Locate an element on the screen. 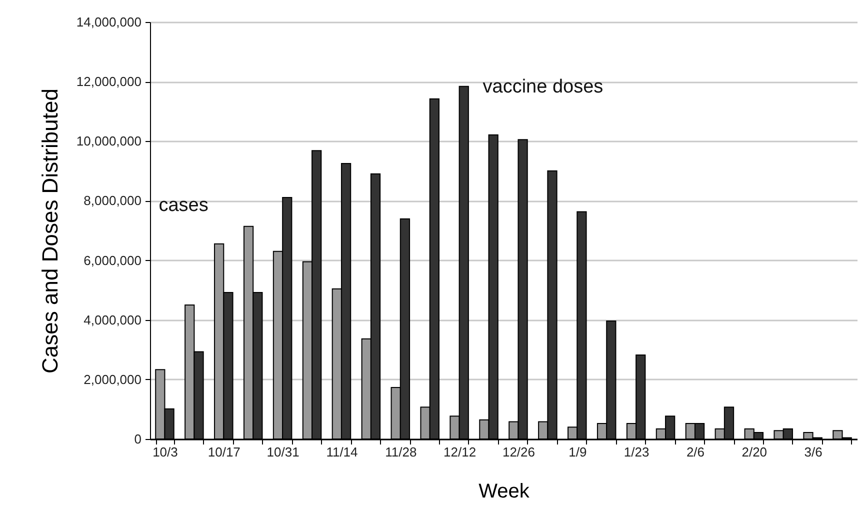 This screenshot has width=867, height=516. y-tick-label: 4,000,000 is located at coordinates (113, 320).